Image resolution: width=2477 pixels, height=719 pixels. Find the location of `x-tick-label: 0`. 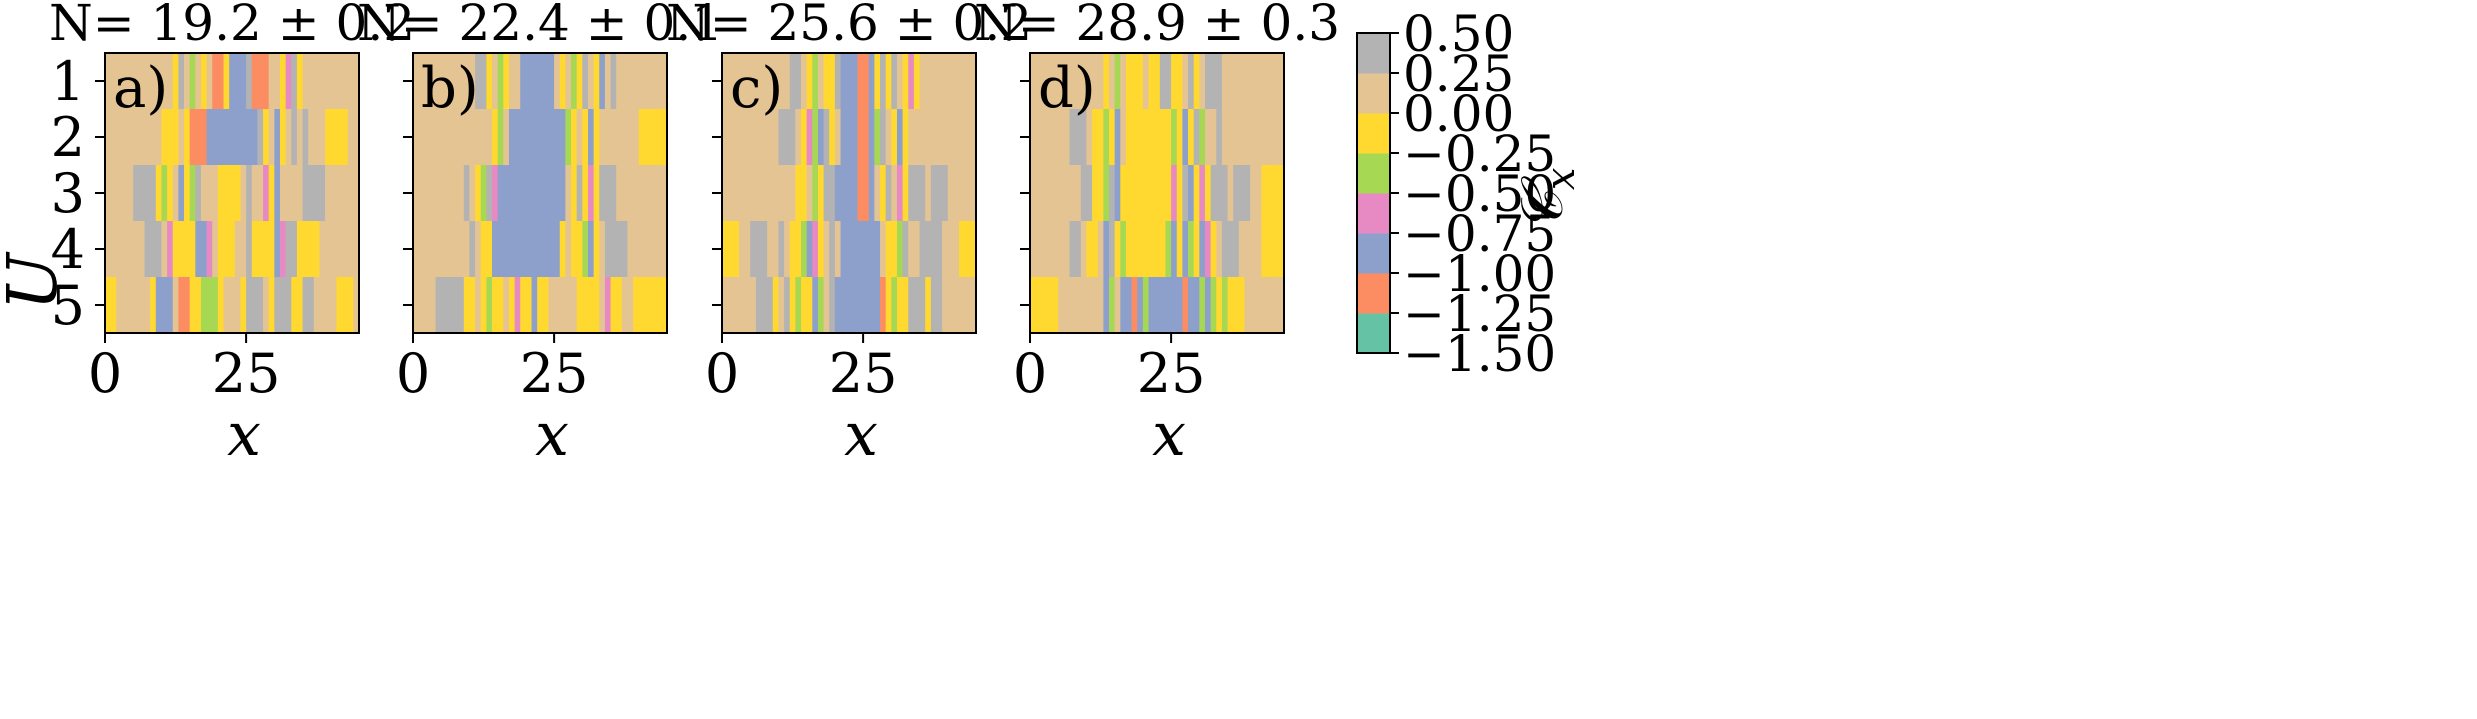

x-tick-label: 0 is located at coordinates (722, 373).